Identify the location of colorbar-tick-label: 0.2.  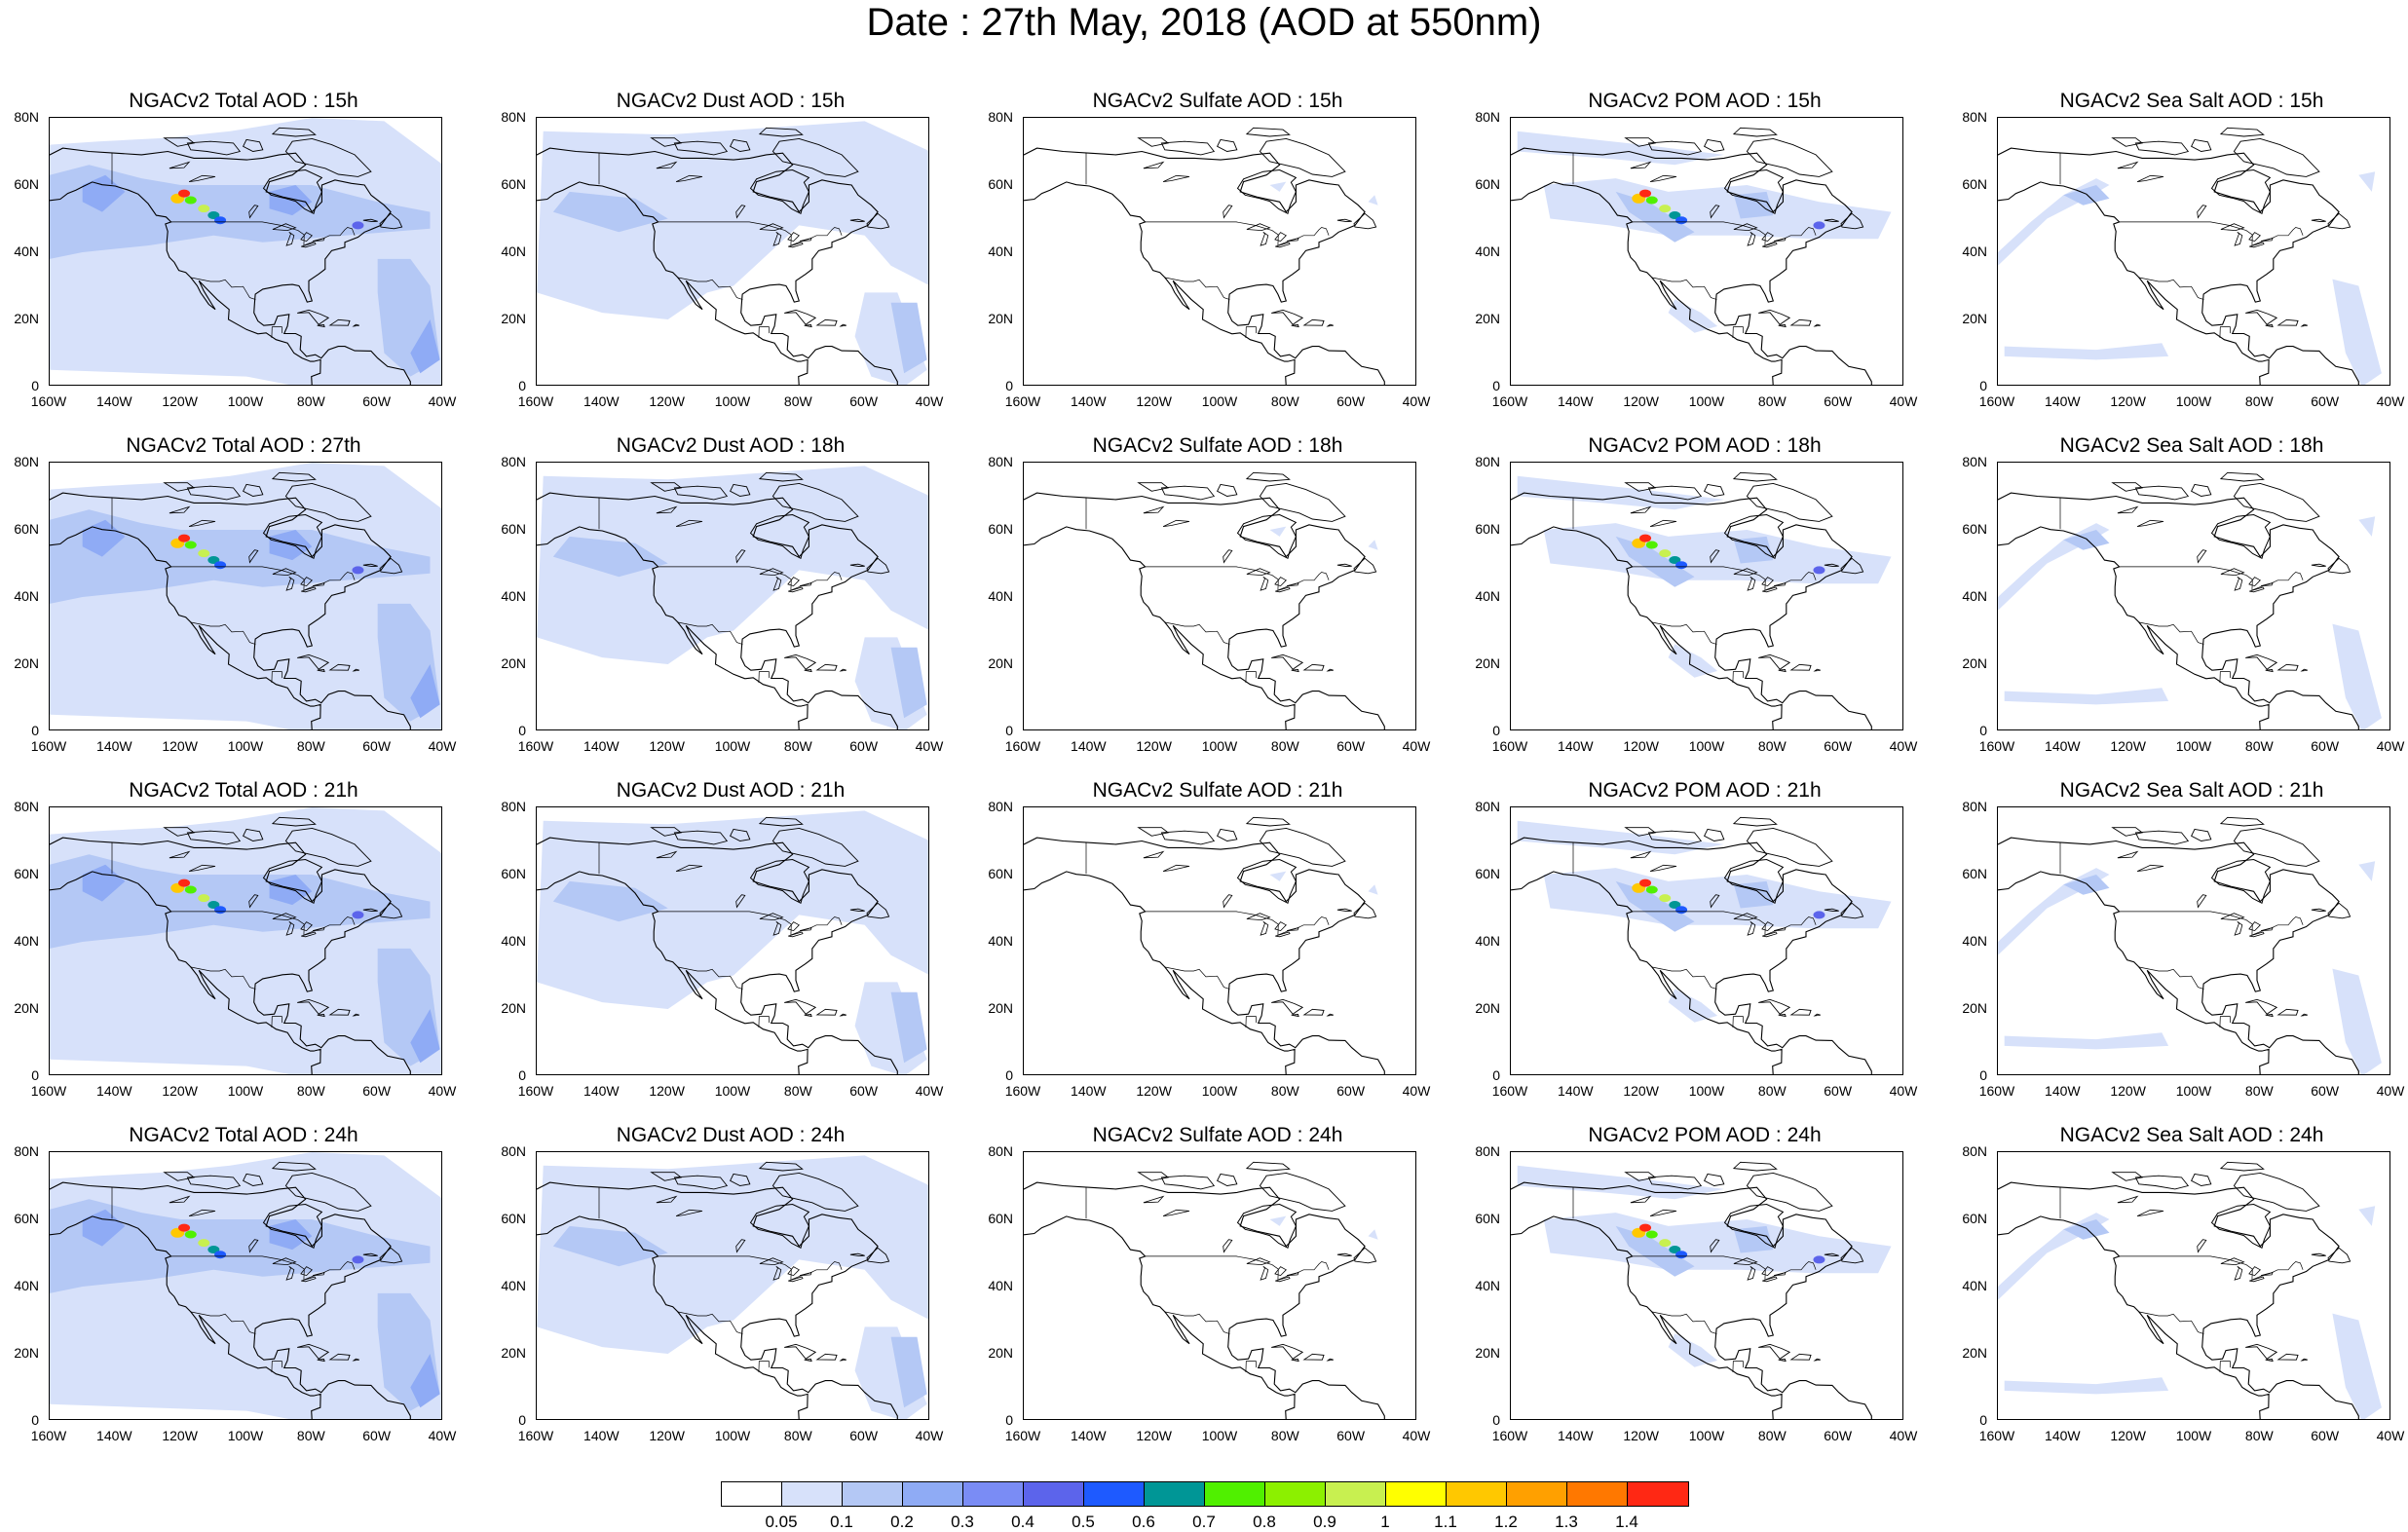
(902, 1522).